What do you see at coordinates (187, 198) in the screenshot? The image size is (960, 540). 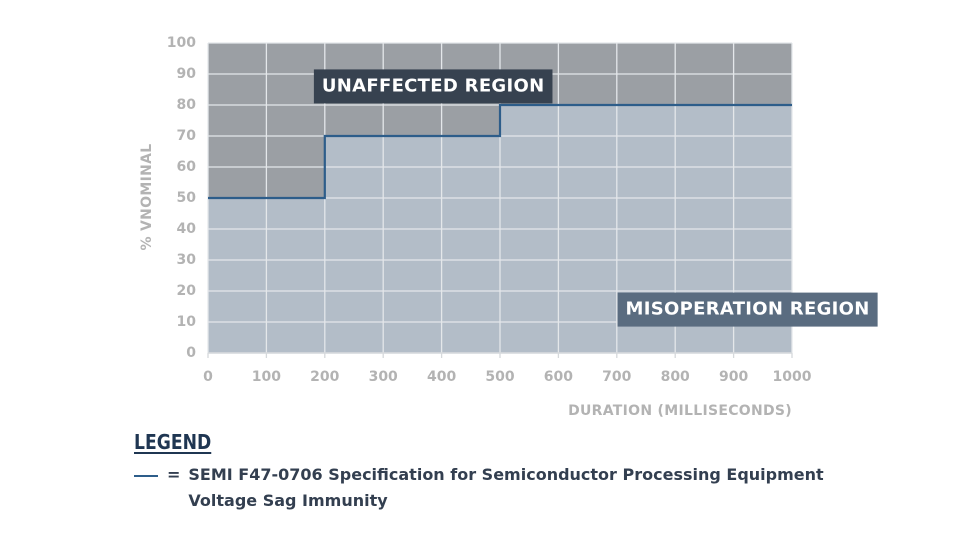 I see `y-tick-label: 50` at bounding box center [187, 198].